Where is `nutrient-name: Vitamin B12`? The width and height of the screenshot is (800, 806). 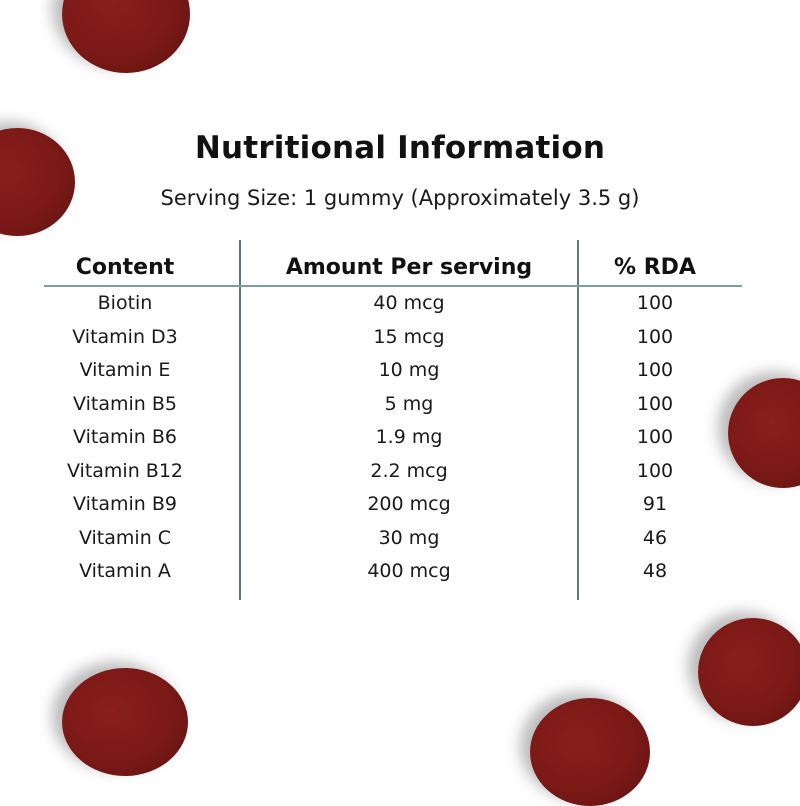
nutrient-name: Vitamin B12 is located at coordinates (125, 471).